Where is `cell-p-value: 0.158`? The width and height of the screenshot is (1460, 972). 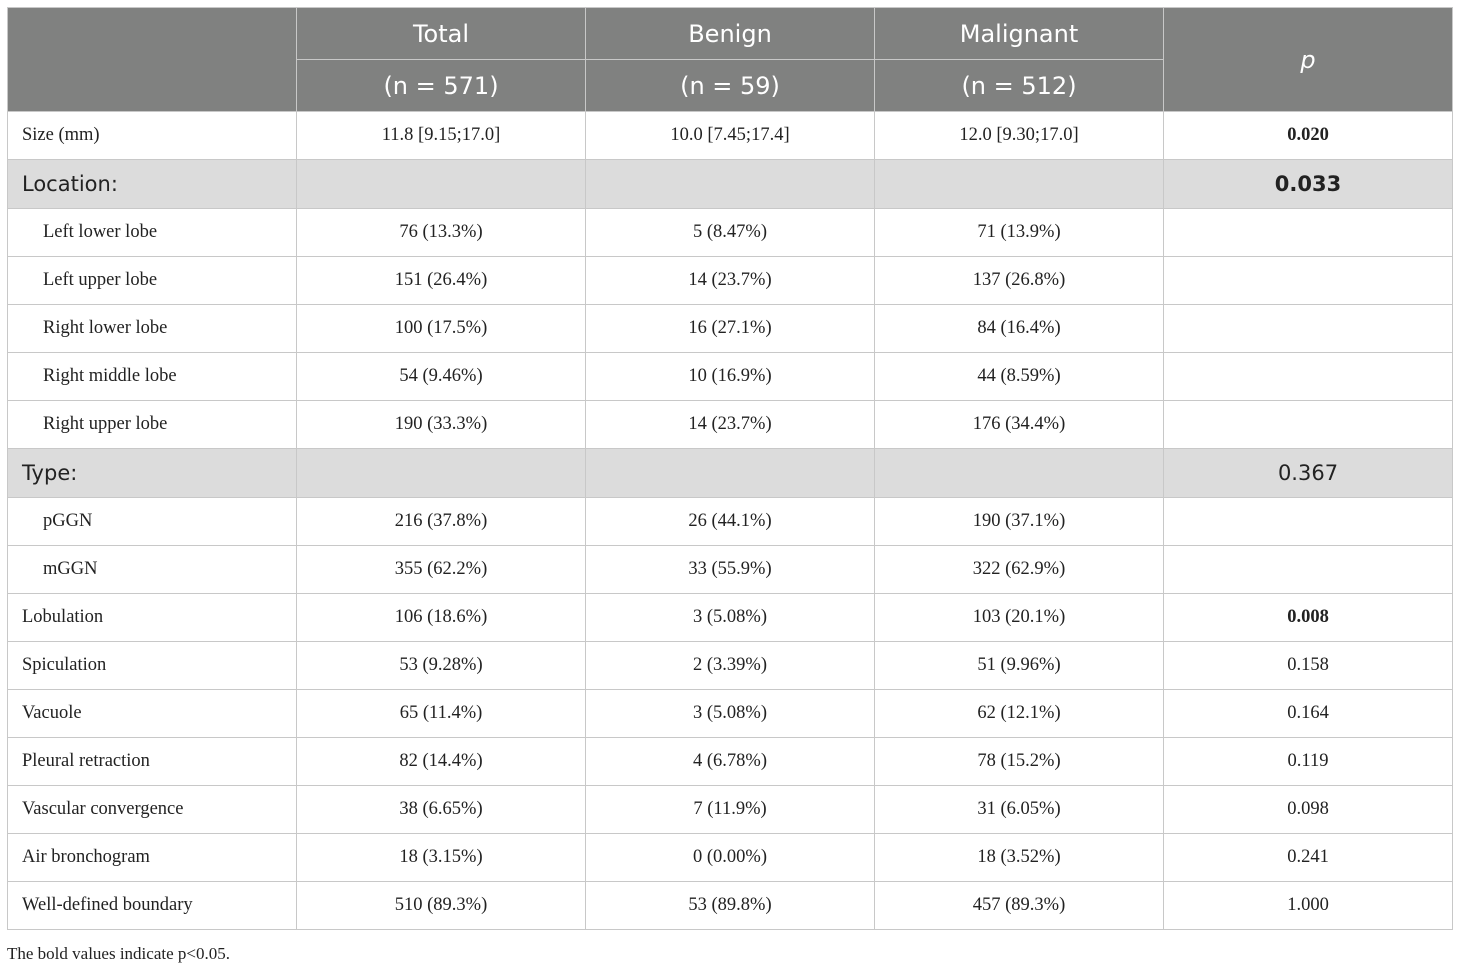 cell-p-value: 0.158 is located at coordinates (1308, 665).